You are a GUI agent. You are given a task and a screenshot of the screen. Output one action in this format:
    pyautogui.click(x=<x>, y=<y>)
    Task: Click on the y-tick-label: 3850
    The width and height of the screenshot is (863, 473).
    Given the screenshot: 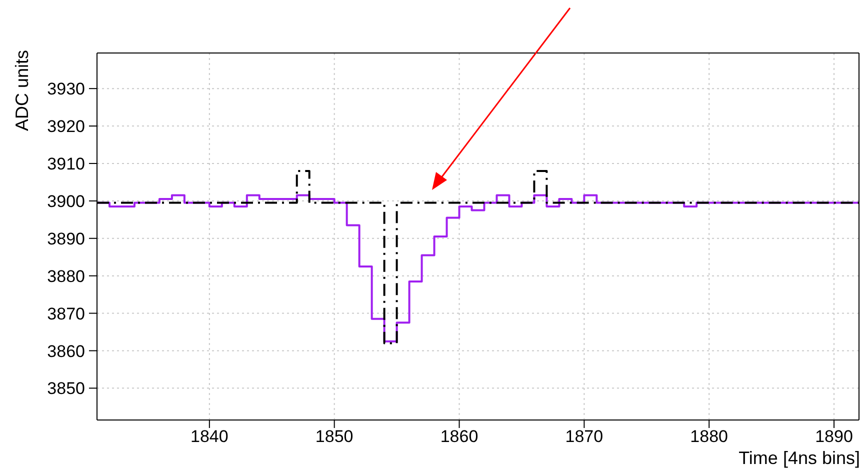 What is the action you would take?
    pyautogui.click(x=66, y=388)
    